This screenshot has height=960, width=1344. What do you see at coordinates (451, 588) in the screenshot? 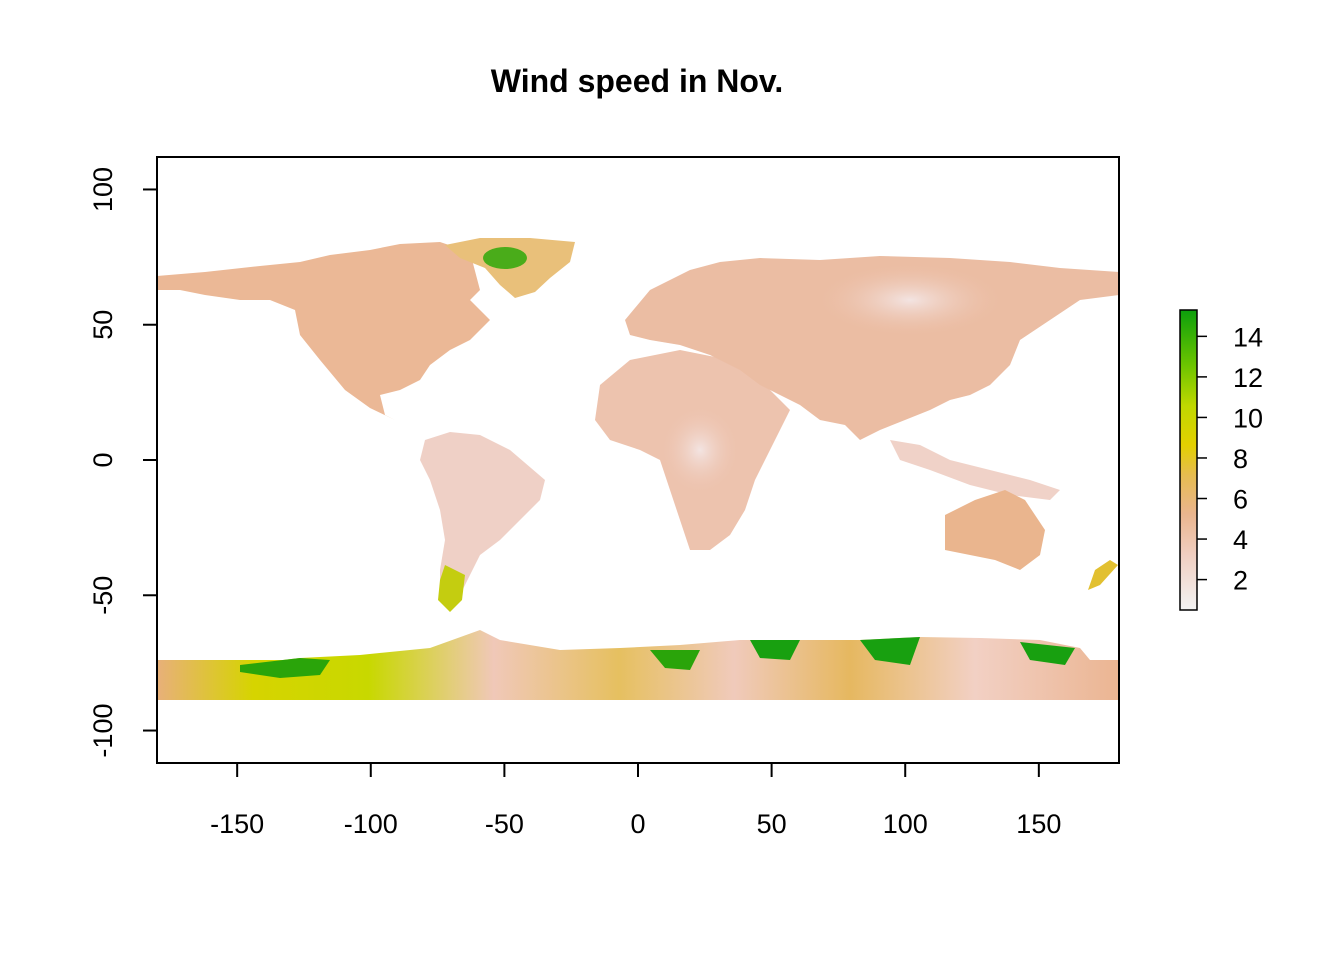
I see `patagonia-high-wind` at bounding box center [451, 588].